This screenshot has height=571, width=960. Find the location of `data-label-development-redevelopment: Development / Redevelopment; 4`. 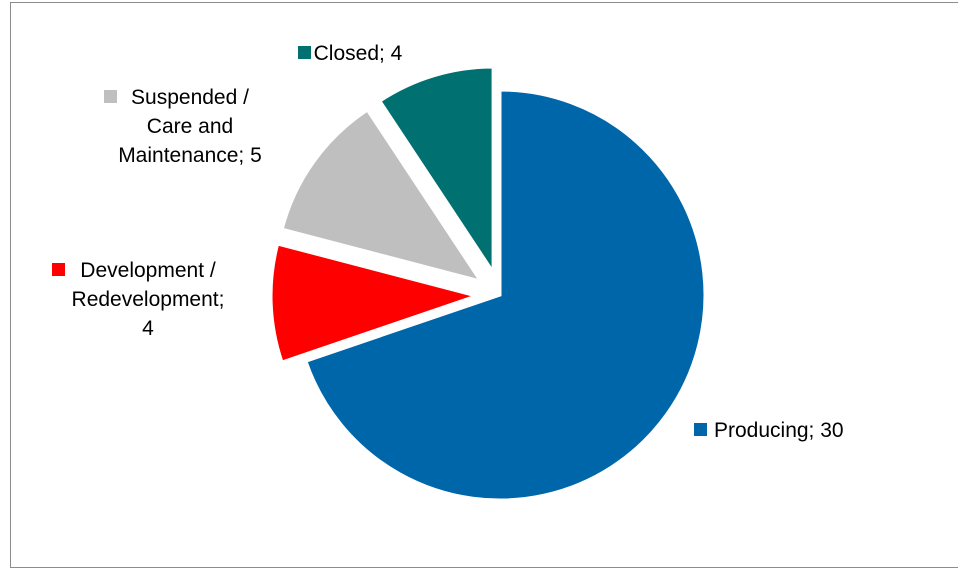

data-label-development-redevelopment: Development / Redevelopment; 4 is located at coordinates (138, 299).